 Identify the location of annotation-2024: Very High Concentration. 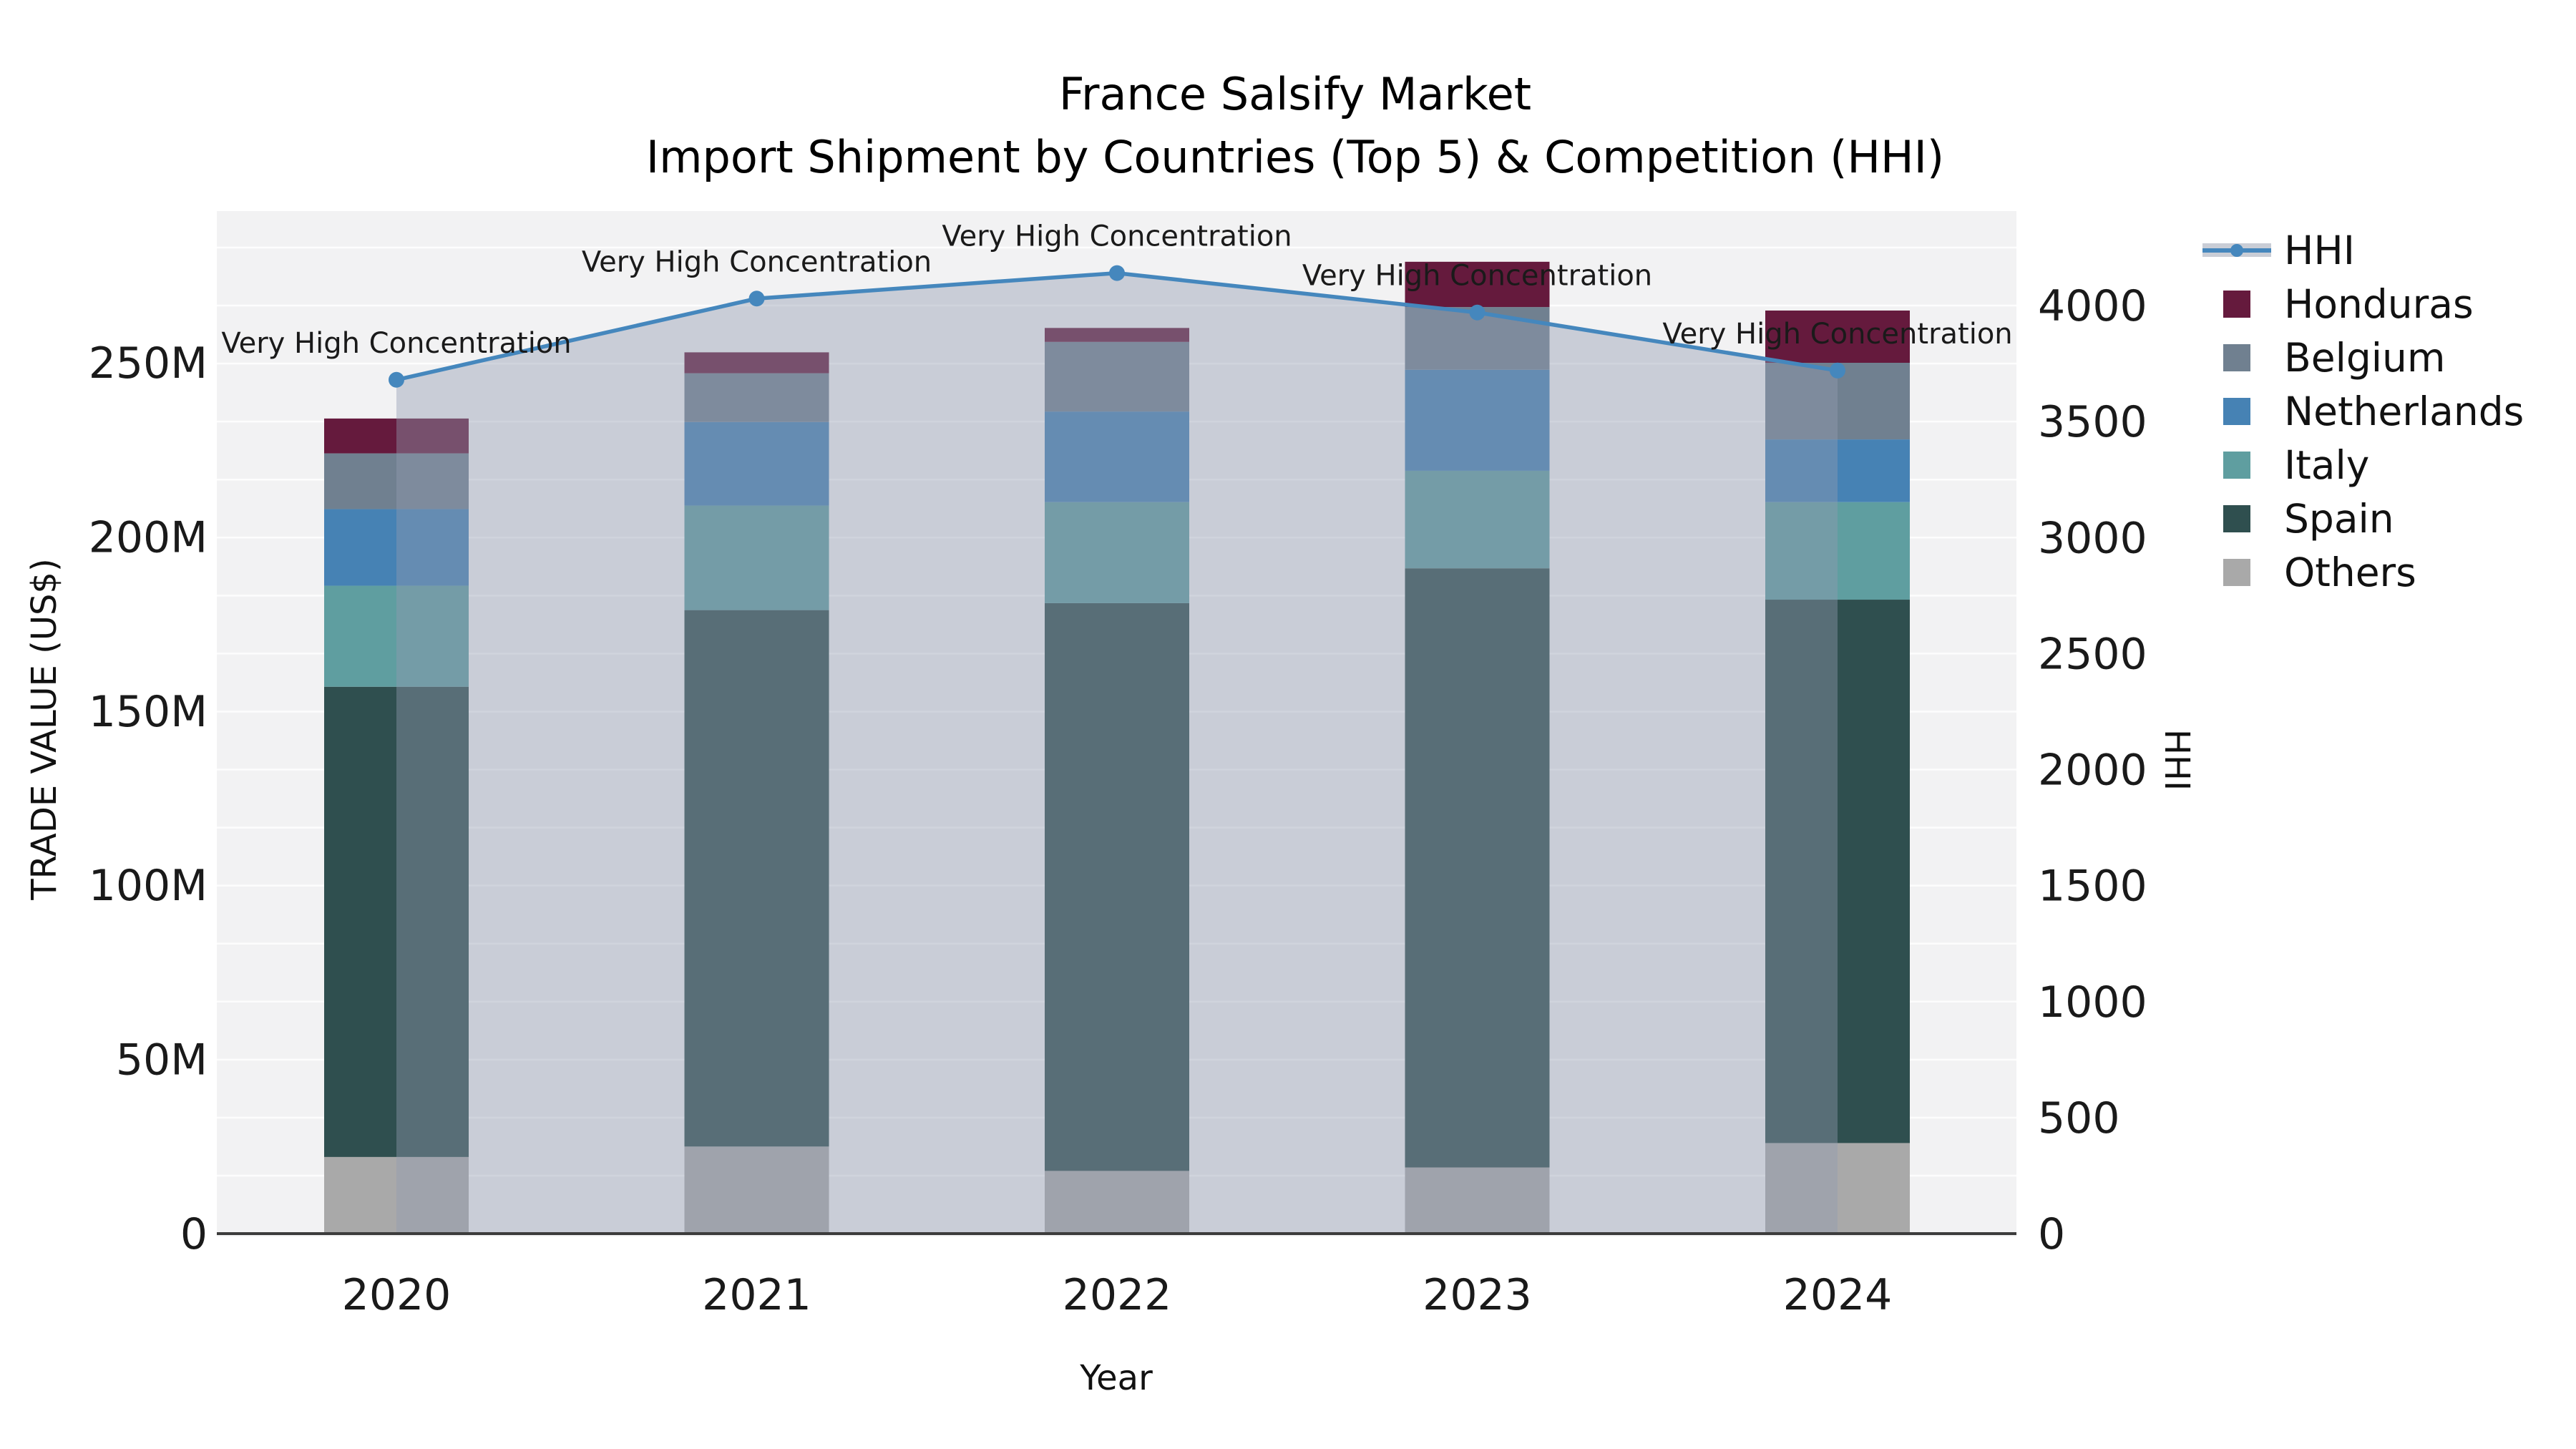
(1837, 334).